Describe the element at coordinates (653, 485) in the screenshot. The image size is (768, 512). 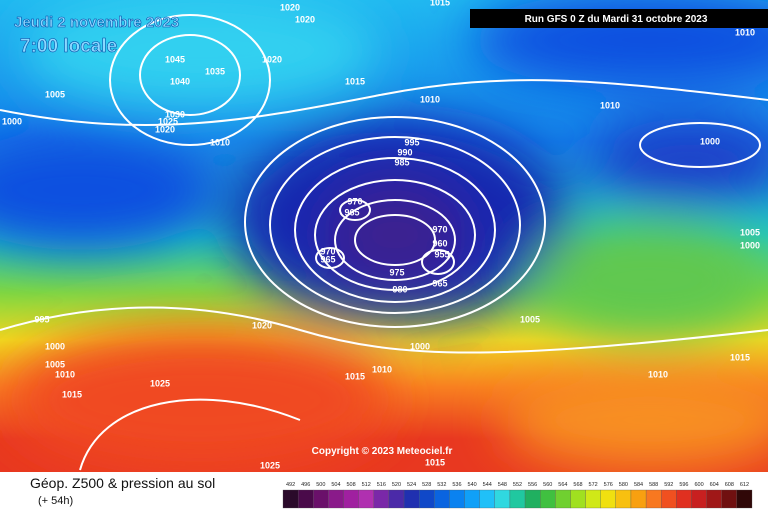
I see `scale-label: 588` at that location.